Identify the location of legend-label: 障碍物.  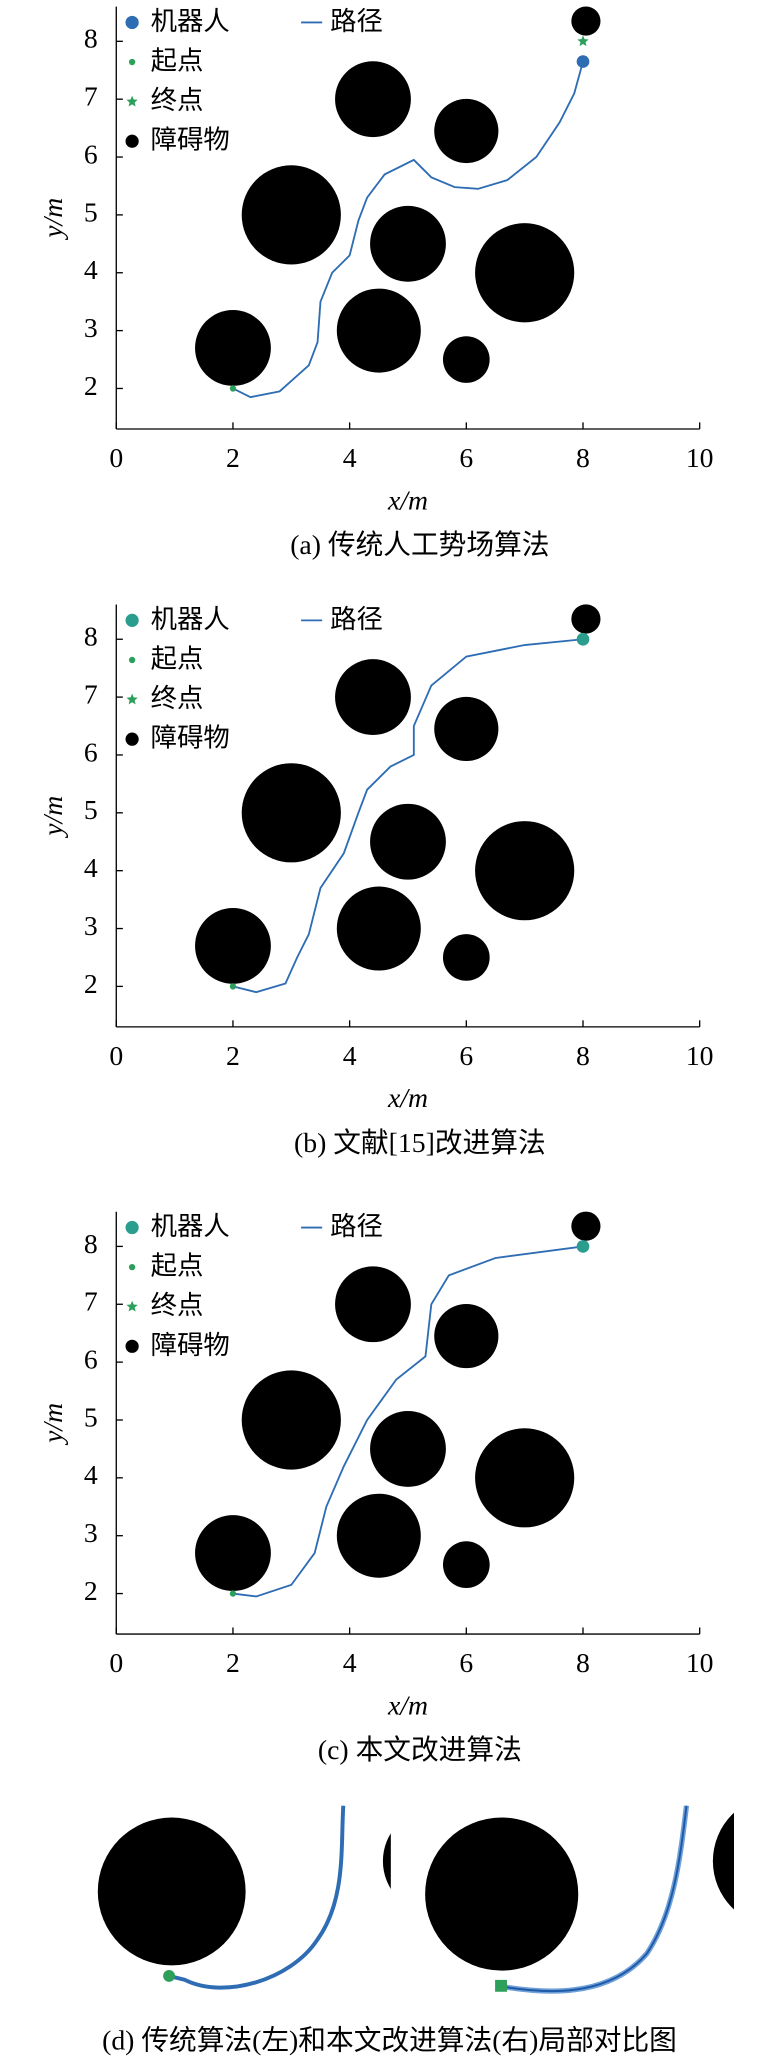
(190, 141).